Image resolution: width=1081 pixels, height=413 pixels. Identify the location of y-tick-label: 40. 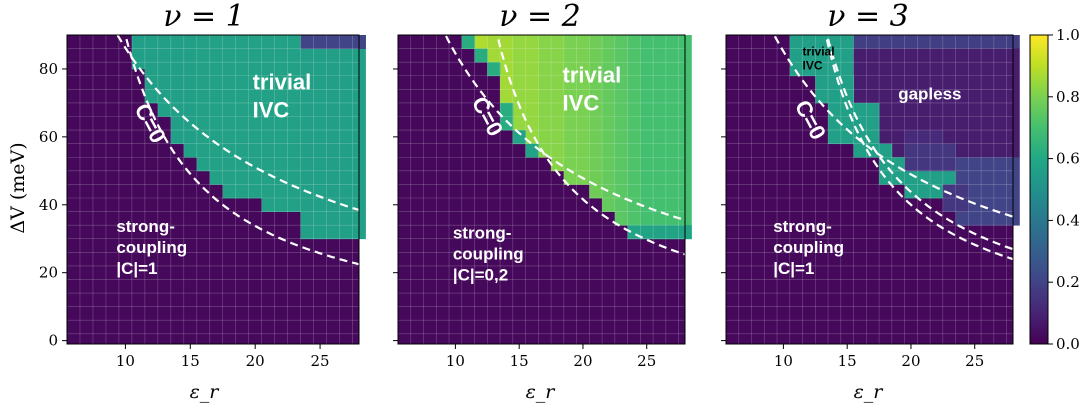
(48, 205).